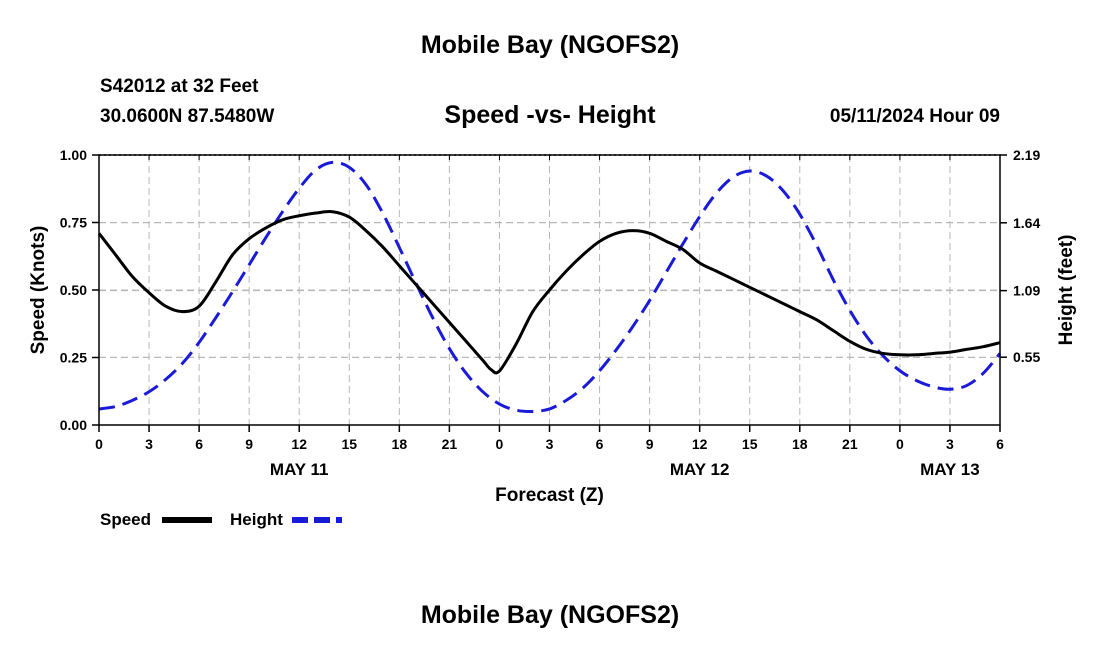 Image resolution: width=1100 pixels, height=650 pixels. Describe the element at coordinates (1026, 357) in the screenshot. I see `y2-tick-label: 0.55` at that location.